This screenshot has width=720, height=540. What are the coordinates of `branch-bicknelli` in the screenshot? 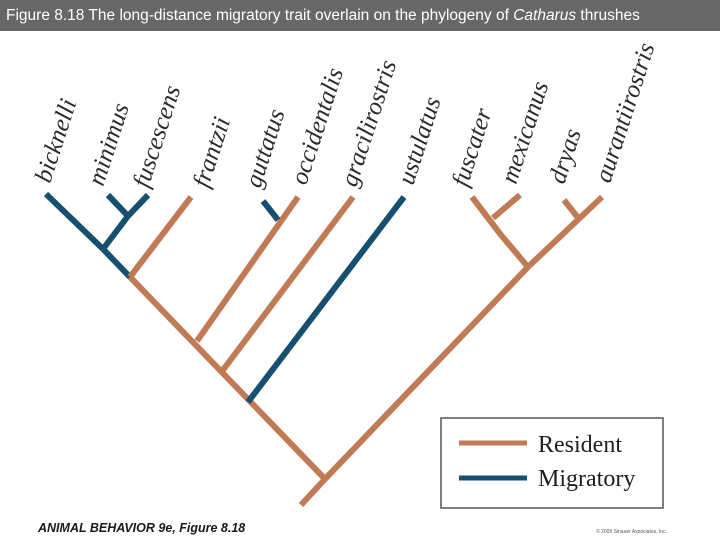 It's located at (74, 221).